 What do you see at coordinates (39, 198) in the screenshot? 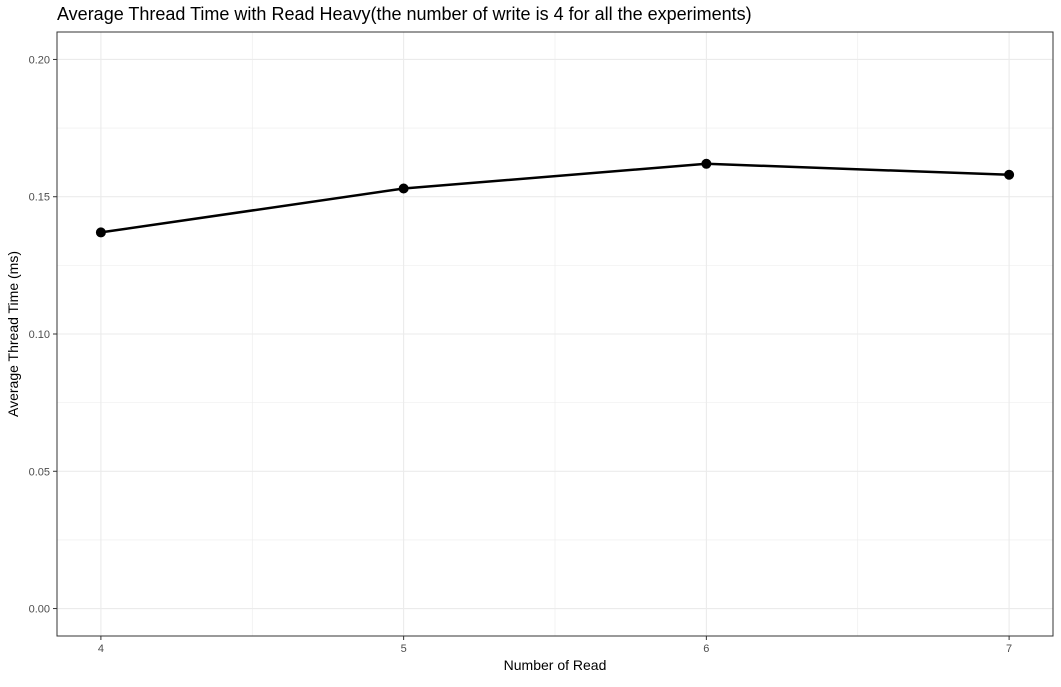
I see `y-tick-label: 0.15` at bounding box center [39, 198].